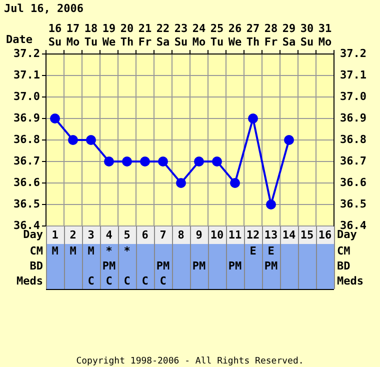 The image size is (380, 367). I want to click on y-tick-label: 36.9, so click(27, 117).